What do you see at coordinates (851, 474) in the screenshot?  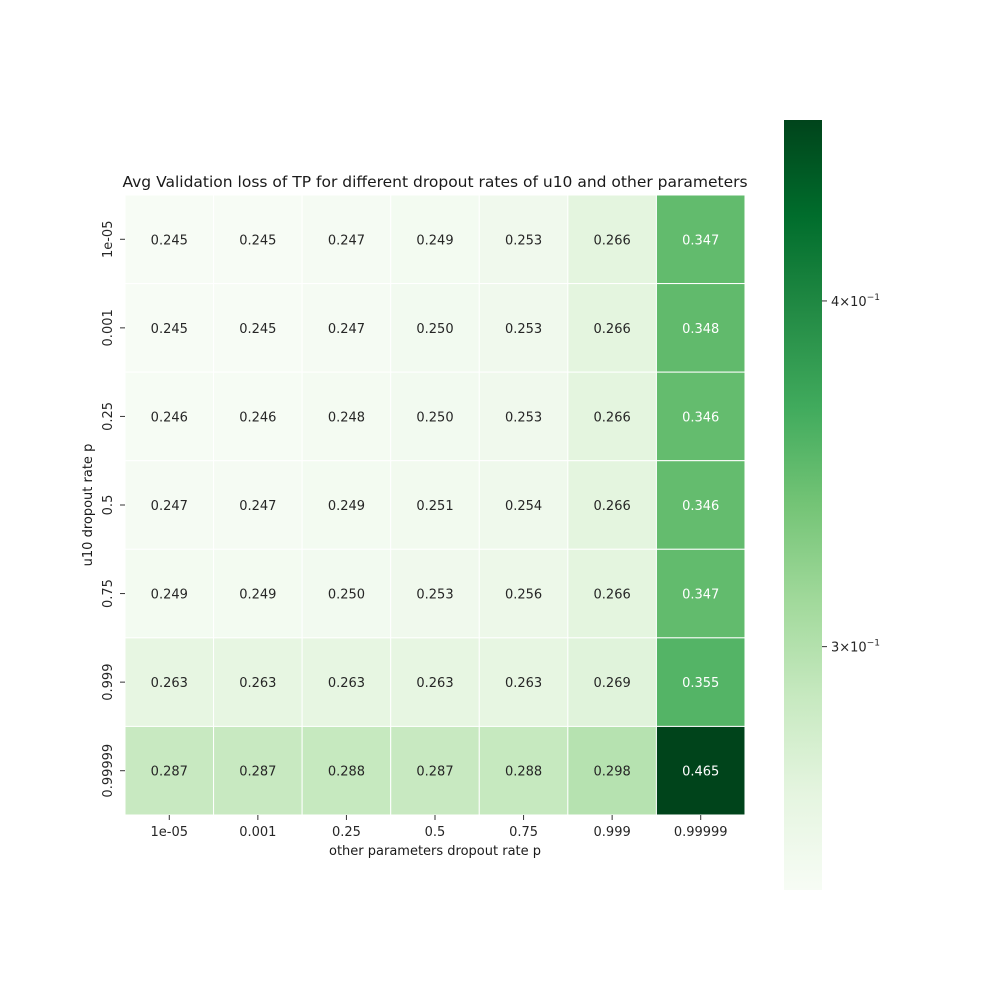 I see `colorbar-ticks: 4×10⁻¹ 3×10−1` at bounding box center [851, 474].